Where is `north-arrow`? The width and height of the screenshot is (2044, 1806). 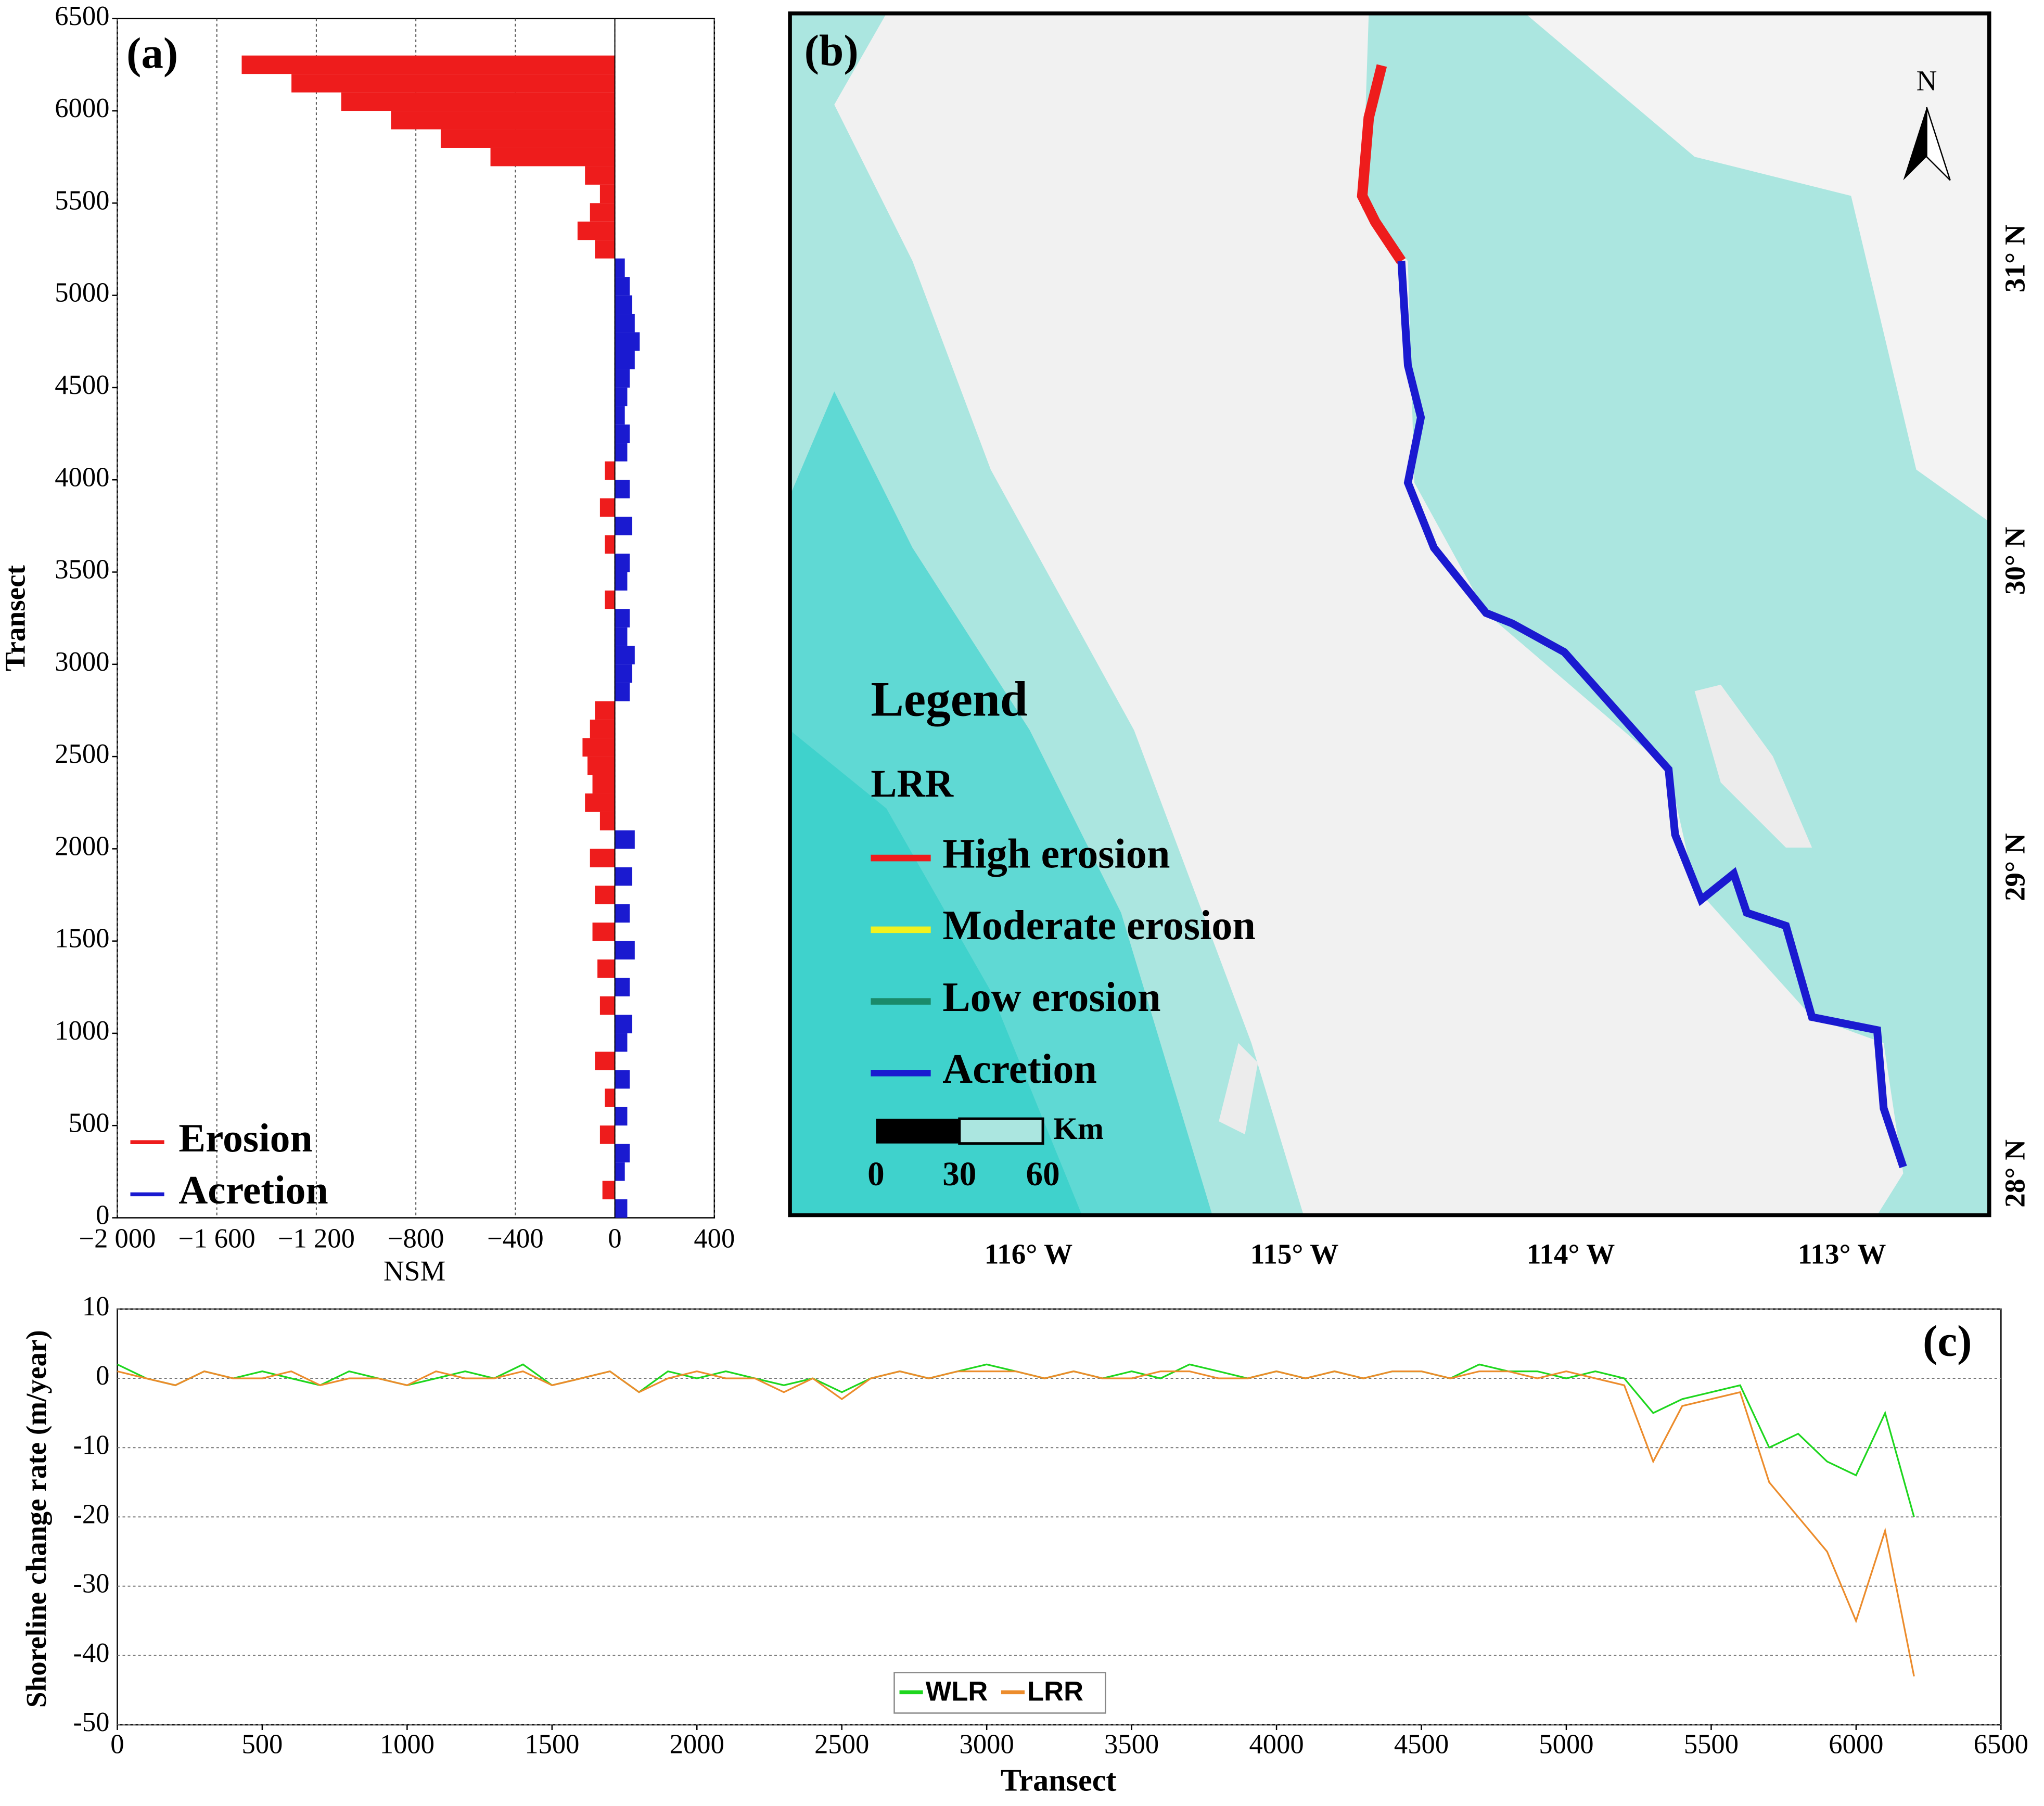
north-arrow is located at coordinates (1938, 144).